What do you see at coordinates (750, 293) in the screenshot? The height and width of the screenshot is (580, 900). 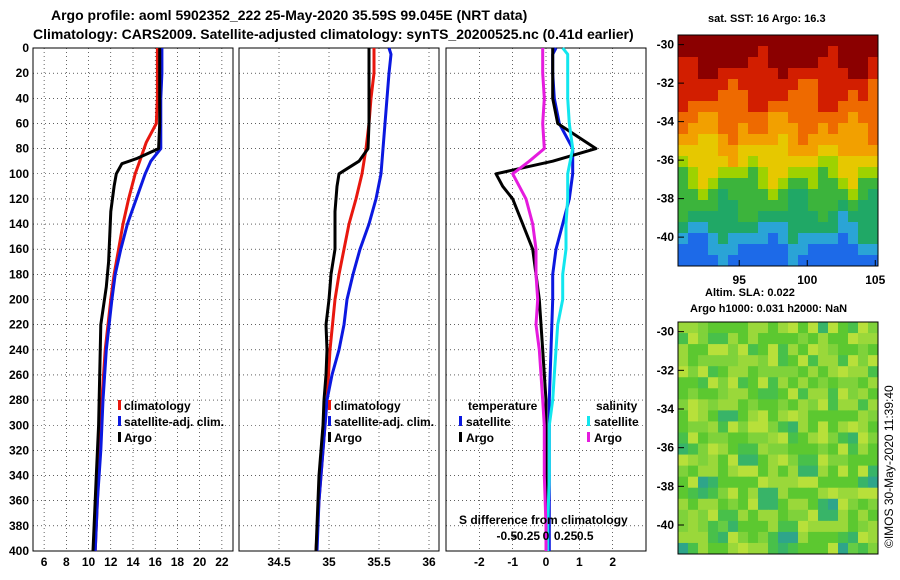 I see `sla-map-title1: Altim. SLA: 0.022` at bounding box center [750, 293].